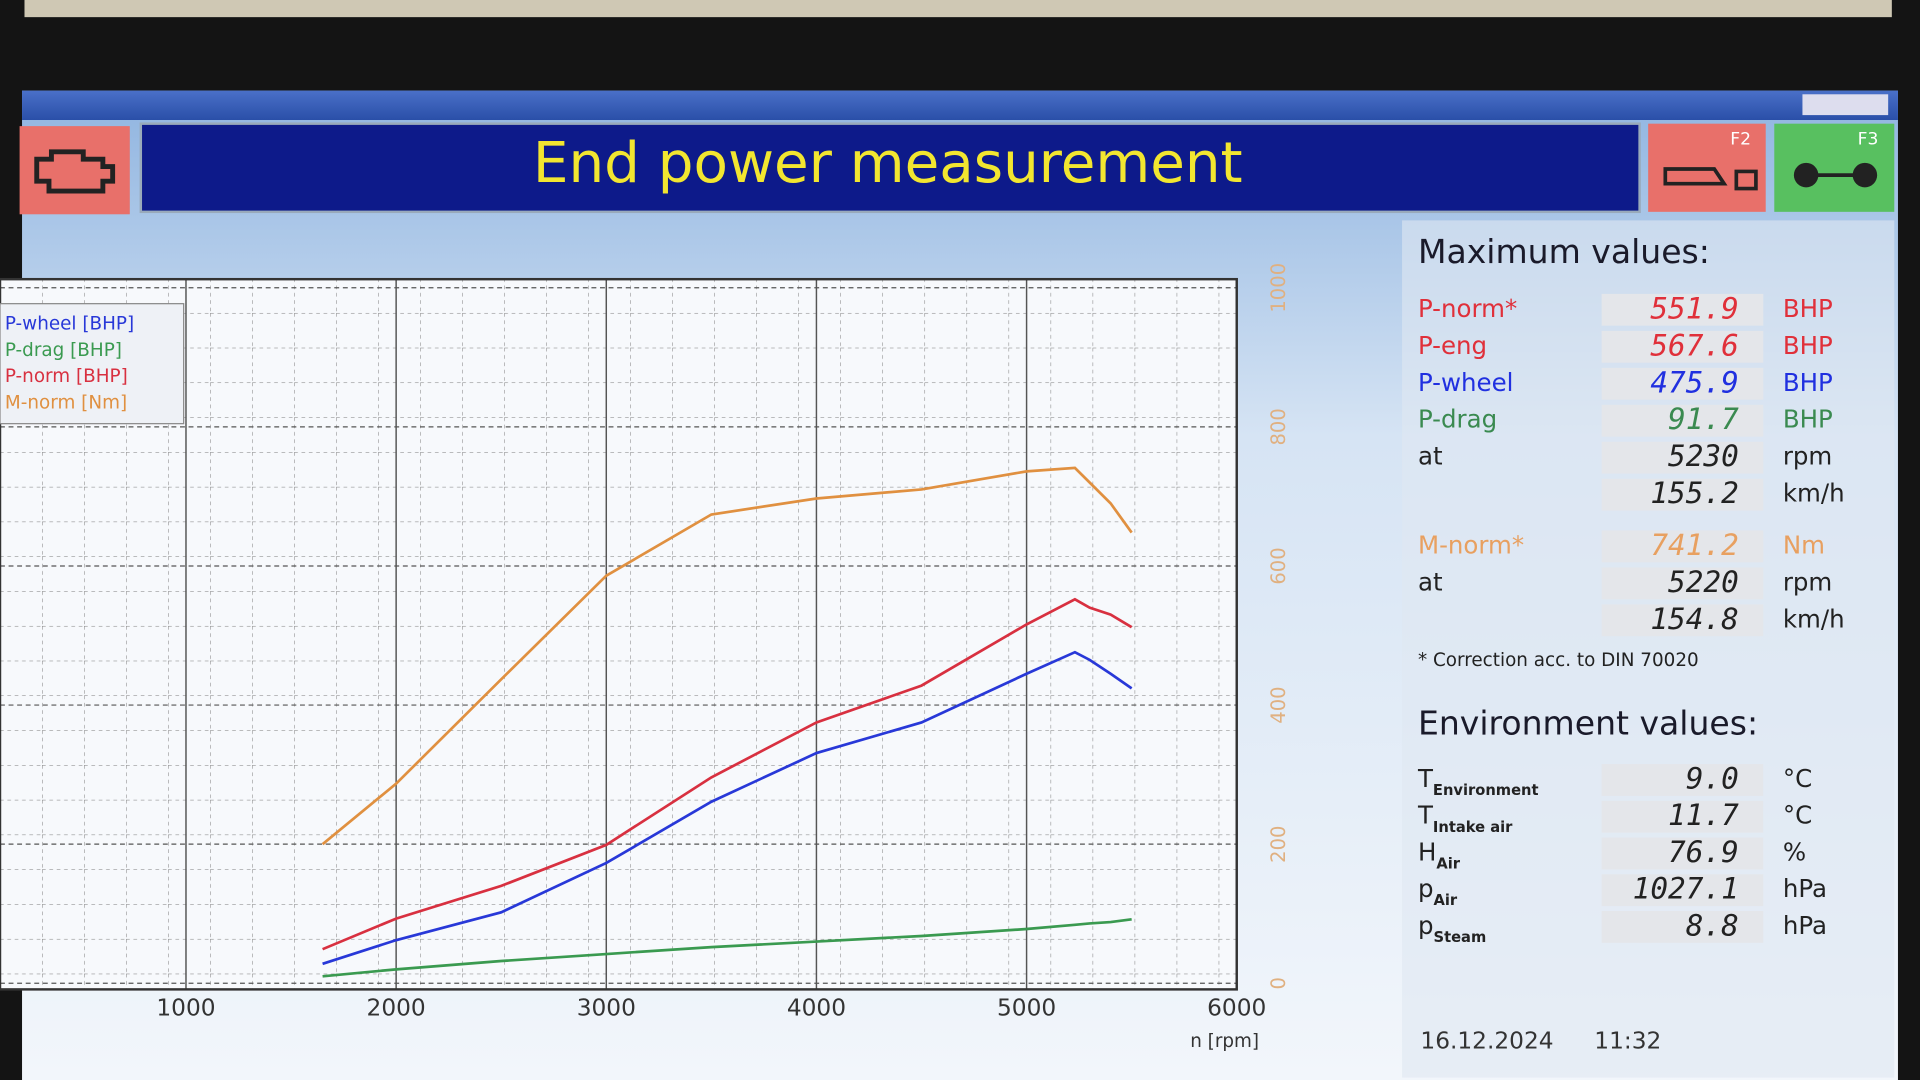 Image resolution: width=1920 pixels, height=1080 pixels. What do you see at coordinates (1439, 854) in the screenshot?
I see `env-label: HAir` at bounding box center [1439, 854].